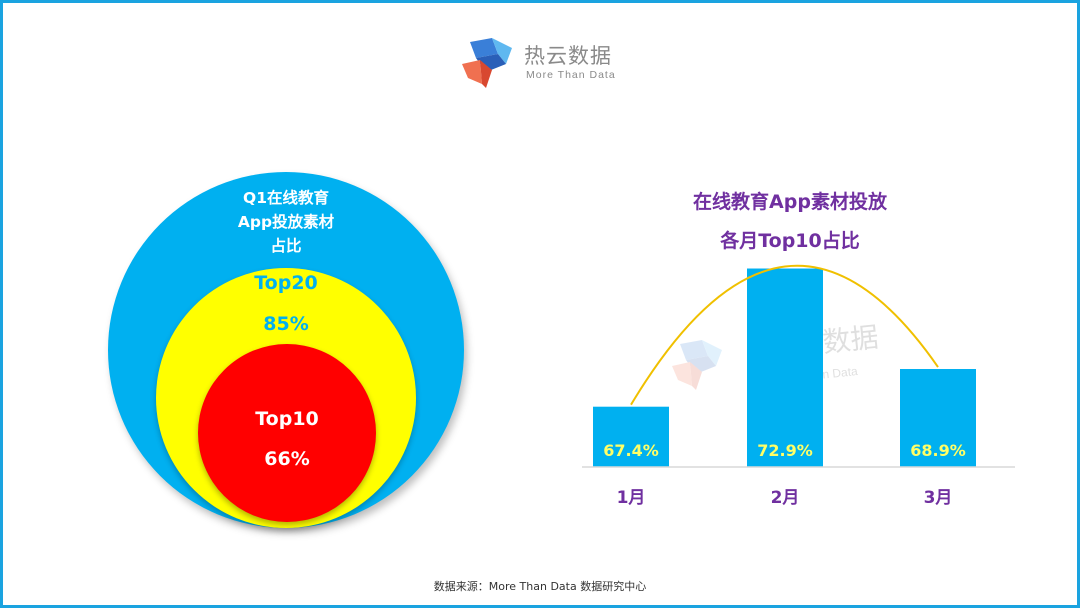 The height and width of the screenshot is (608, 1080). Describe the element at coordinates (631, 450) in the screenshot. I see `bar-value-label: 67.4%` at that location.